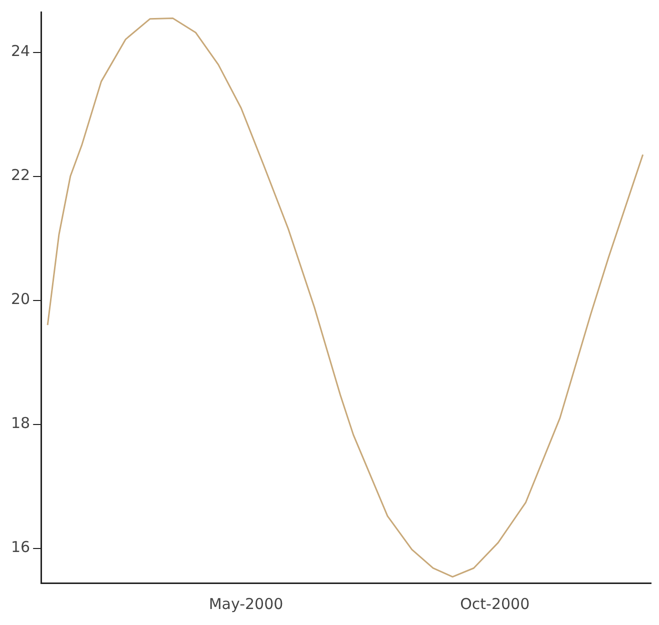  Describe the element at coordinates (20, 299) in the screenshot. I see `y-tick-label: 20` at that location.